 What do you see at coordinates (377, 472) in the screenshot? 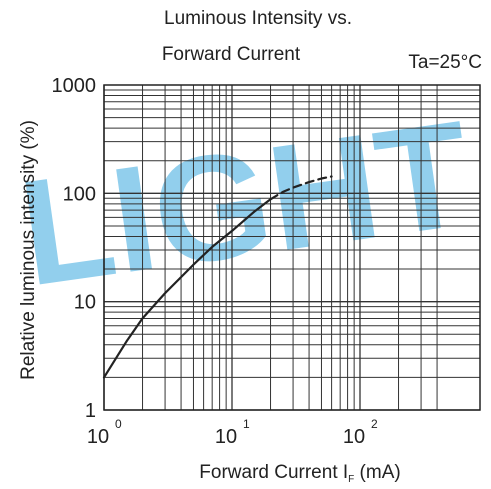
I see `x-axis-label-unit: (mA)` at bounding box center [377, 472].